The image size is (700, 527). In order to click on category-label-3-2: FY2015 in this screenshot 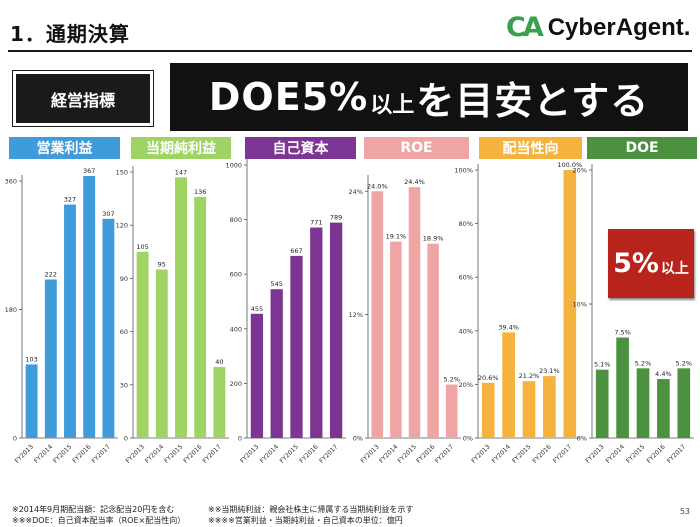, I will do `click(407, 453)`.